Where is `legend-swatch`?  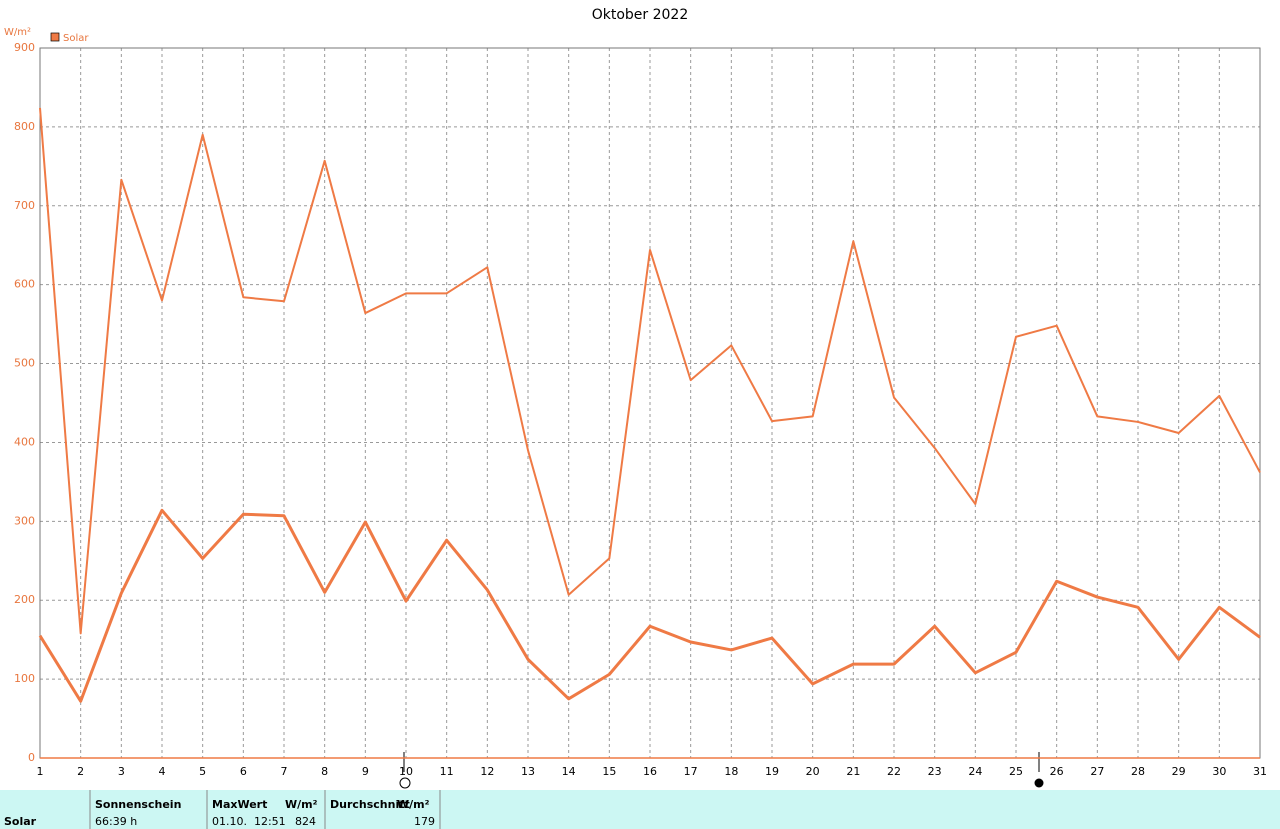
legend-swatch is located at coordinates (55, 37).